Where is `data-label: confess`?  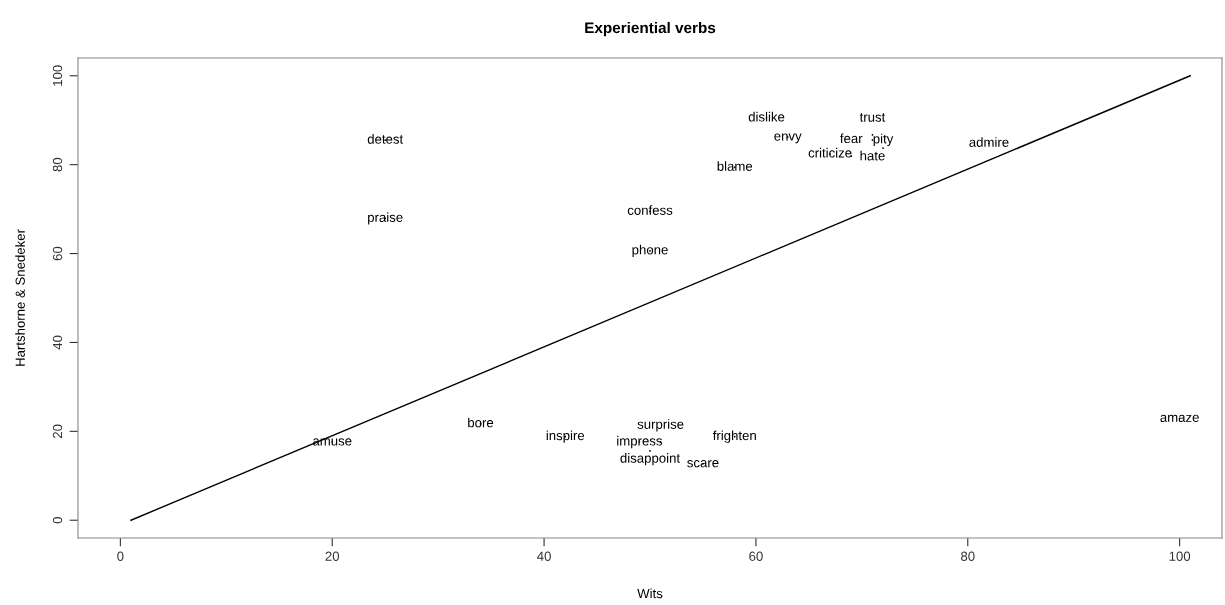 data-label: confess is located at coordinates (650, 210).